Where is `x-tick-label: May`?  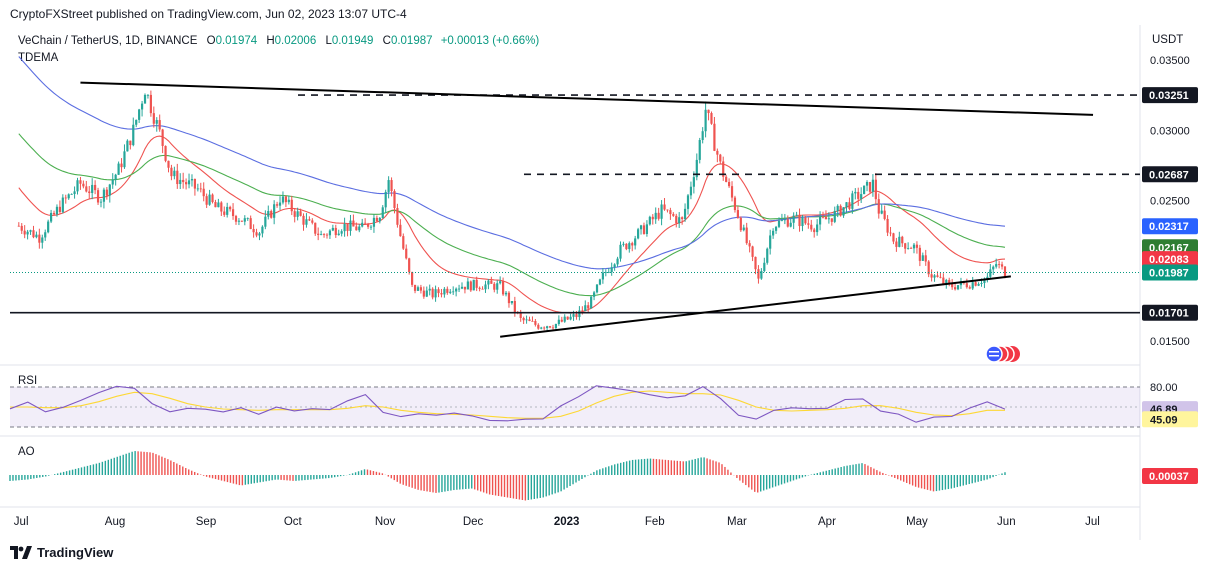 x-tick-label: May is located at coordinates (917, 522).